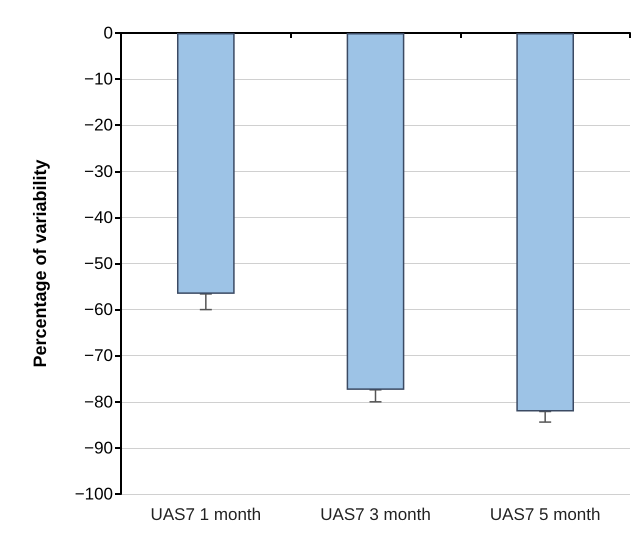 This screenshot has width=640, height=542. Describe the element at coordinates (375, 514) in the screenshot. I see `x-tick-label: UAS7 3 month` at that location.